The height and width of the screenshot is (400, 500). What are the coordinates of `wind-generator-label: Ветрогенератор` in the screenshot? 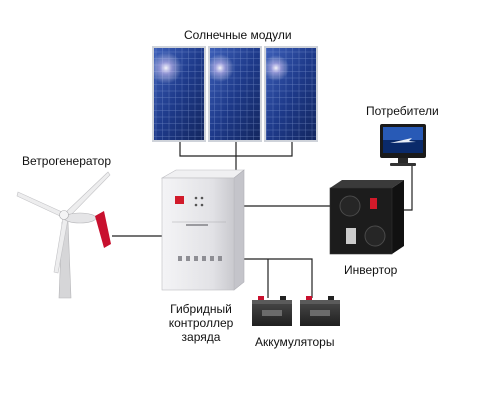 It's located at (67, 161).